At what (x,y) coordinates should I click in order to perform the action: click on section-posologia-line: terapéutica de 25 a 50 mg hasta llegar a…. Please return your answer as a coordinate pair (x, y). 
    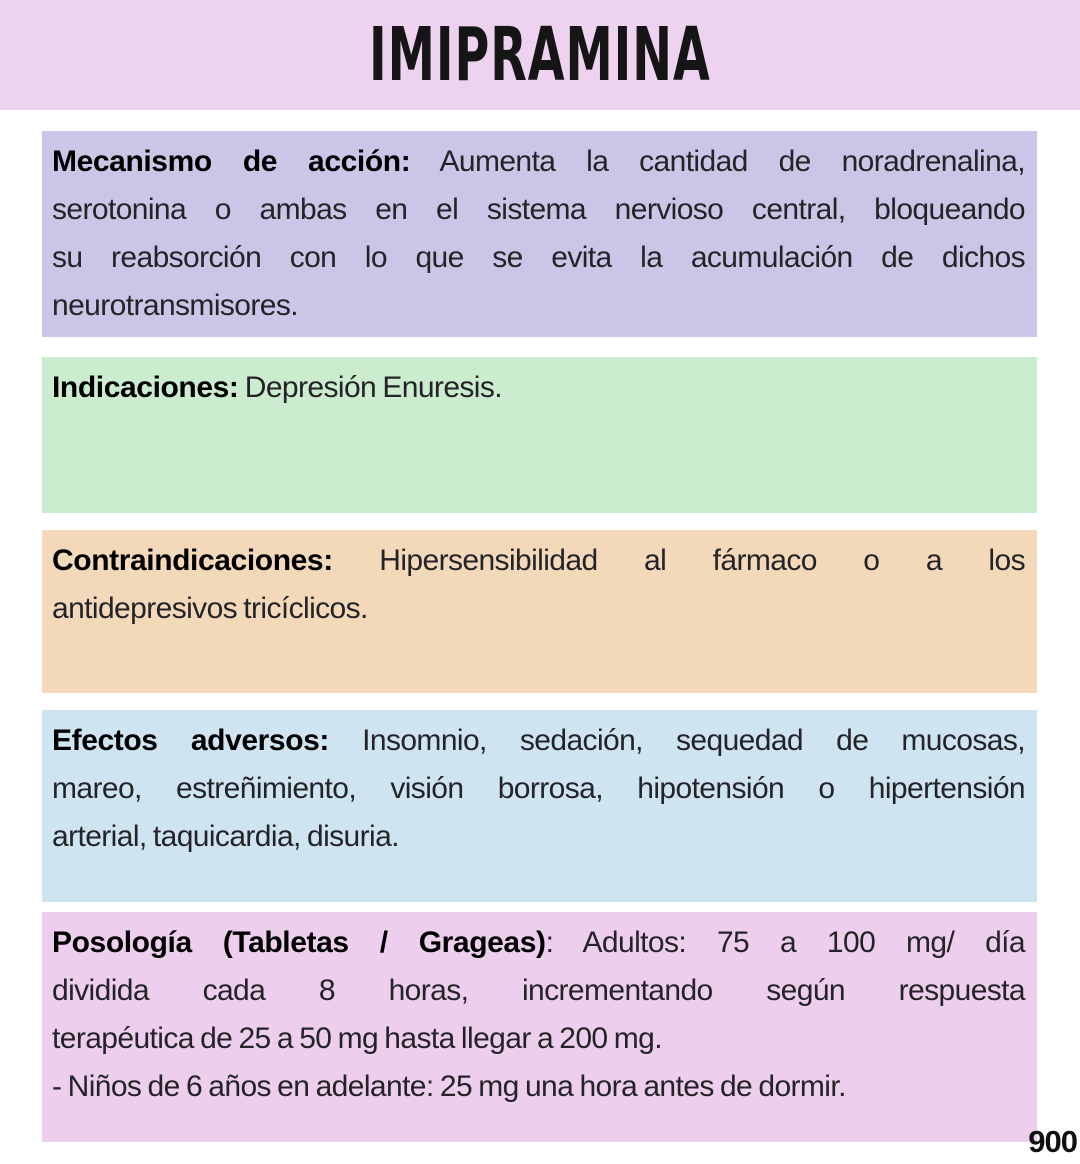
    Looking at the image, I should click on (357, 1038).